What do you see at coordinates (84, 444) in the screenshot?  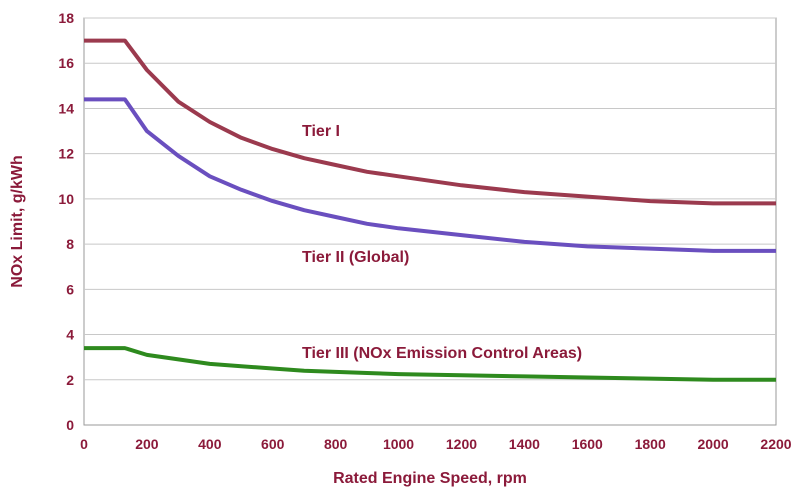 I see `x-tick-label: 0` at bounding box center [84, 444].